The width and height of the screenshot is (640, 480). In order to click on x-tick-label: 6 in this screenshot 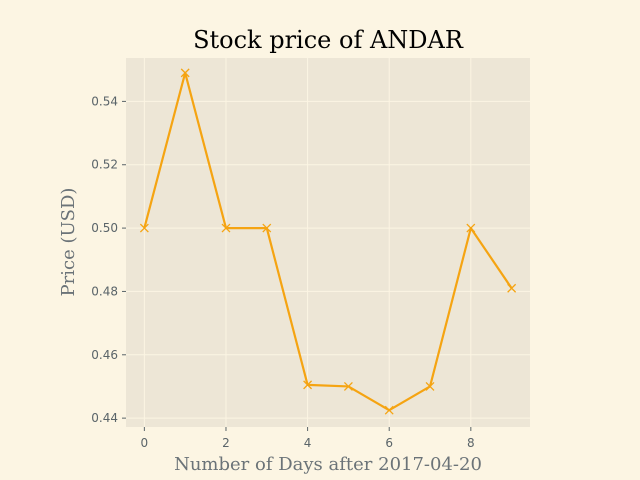, I will do `click(389, 443)`.